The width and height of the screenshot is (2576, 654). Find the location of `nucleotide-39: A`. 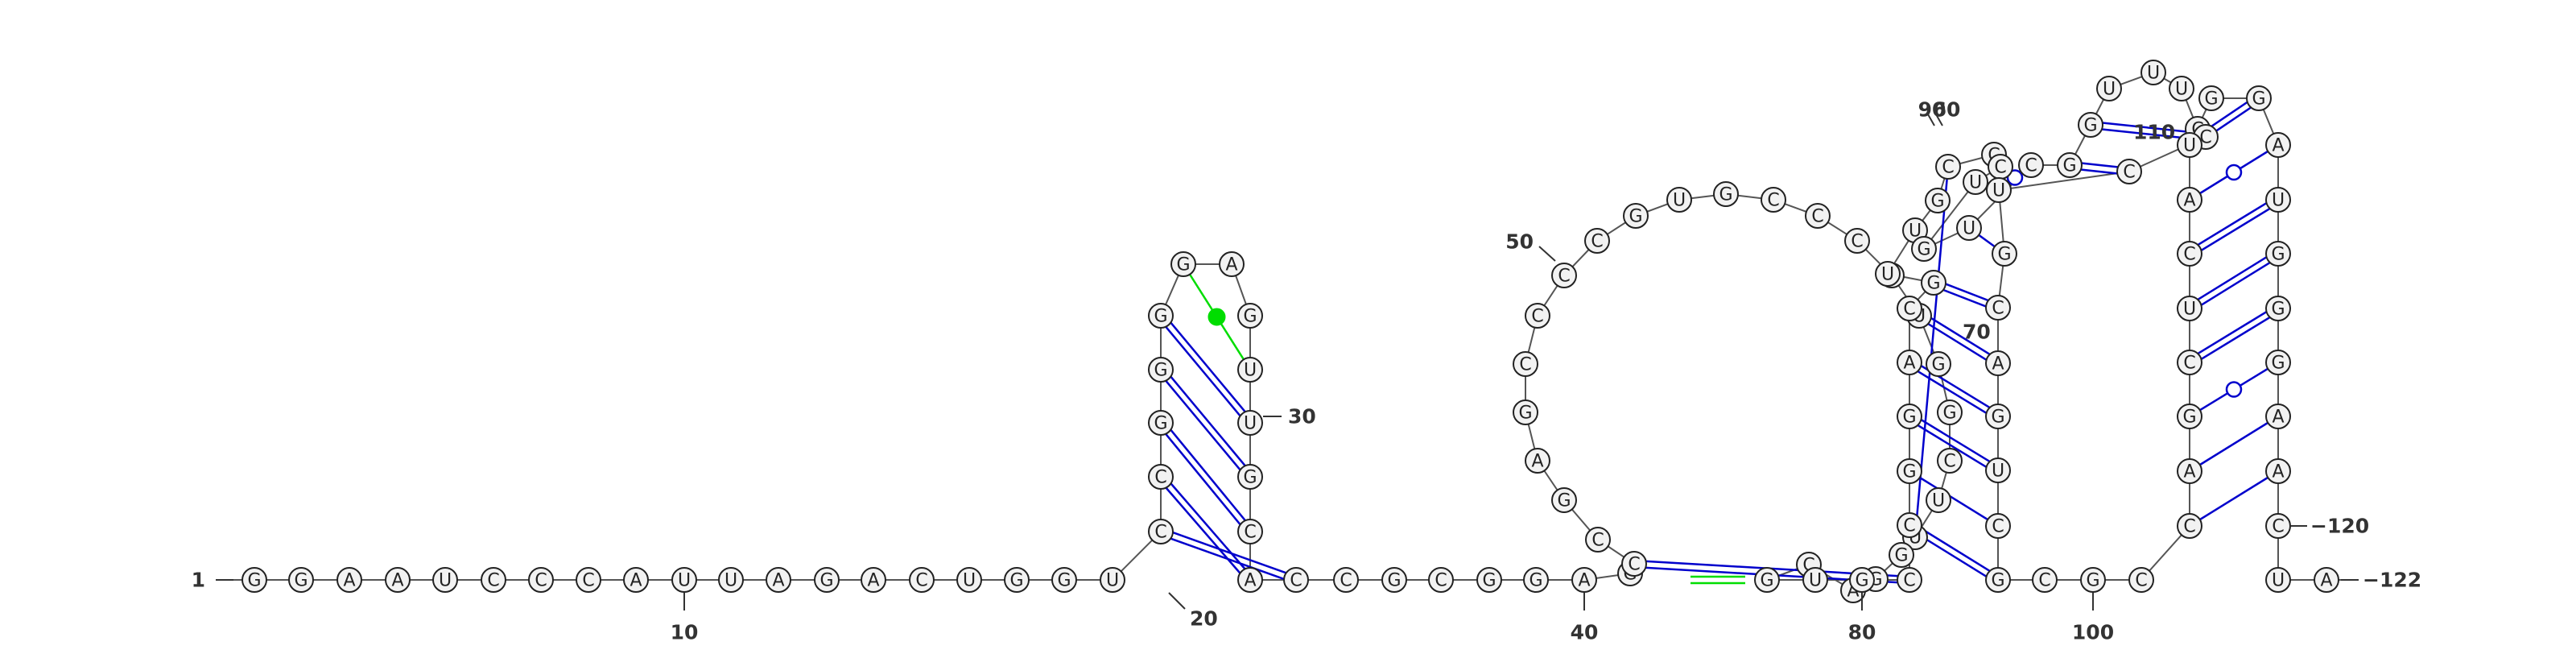

nucleotide-39: A is located at coordinates (1584, 580).